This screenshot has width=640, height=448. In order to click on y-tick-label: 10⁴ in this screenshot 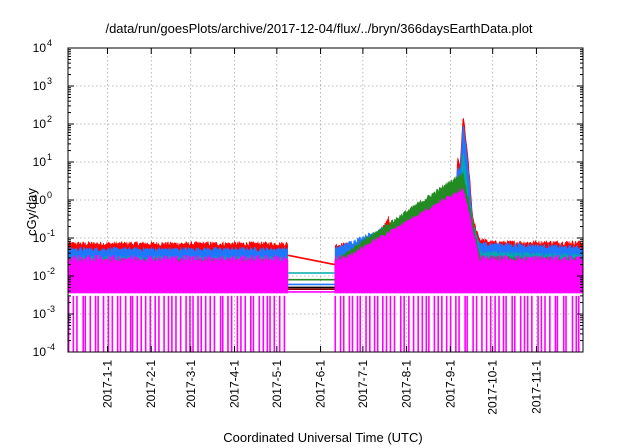, I will do `click(42, 46)`.